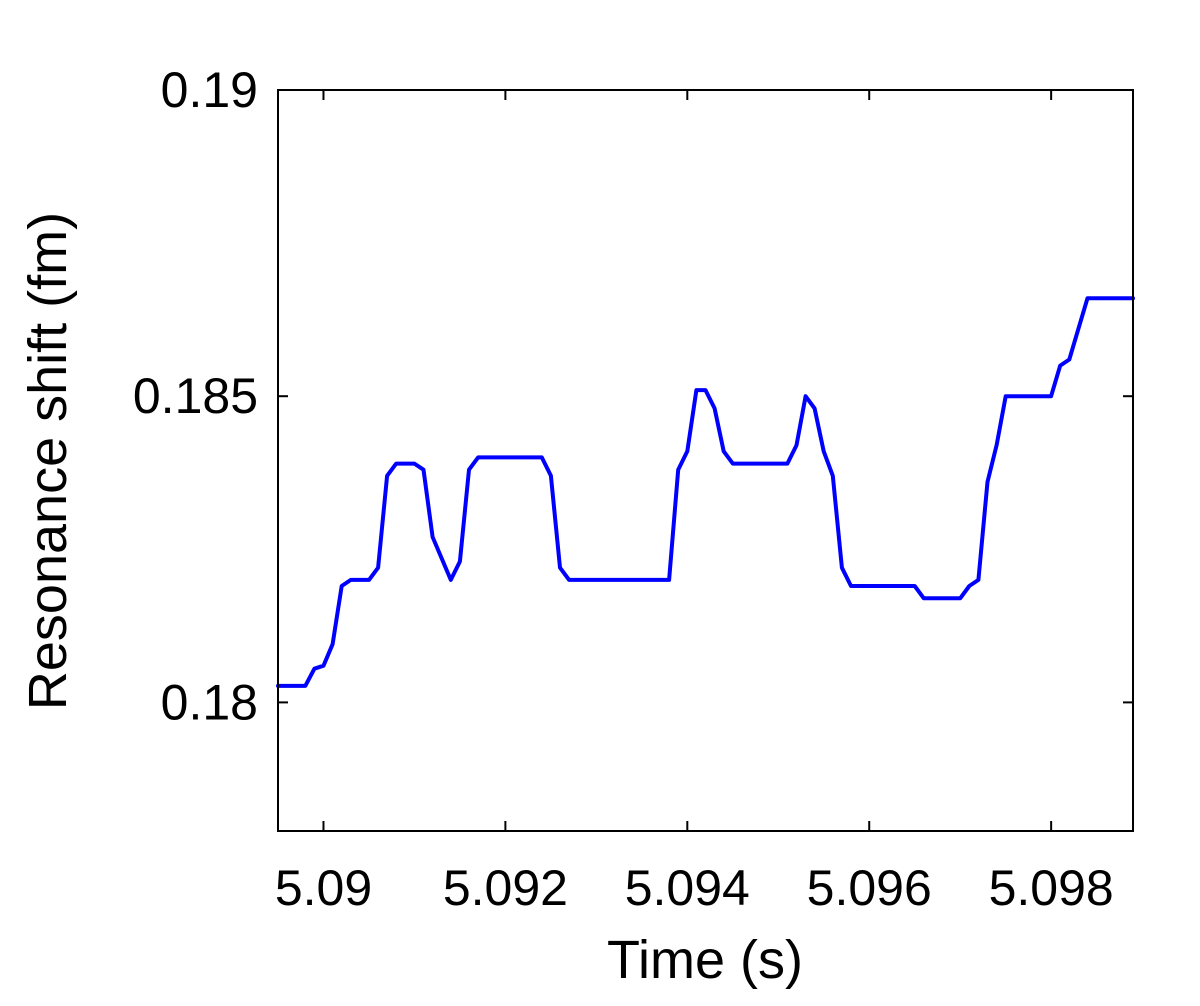 Image resolution: width=1200 pixels, height=1006 pixels. I want to click on x-tick-label: 5.096, so click(869, 888).